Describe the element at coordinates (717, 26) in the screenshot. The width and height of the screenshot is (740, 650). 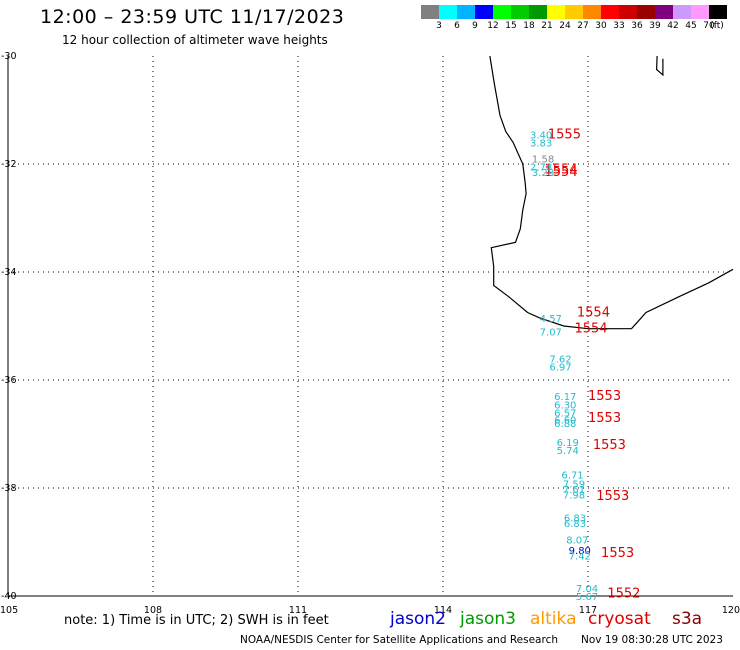
I see `colorbar-label: (ft)` at that location.